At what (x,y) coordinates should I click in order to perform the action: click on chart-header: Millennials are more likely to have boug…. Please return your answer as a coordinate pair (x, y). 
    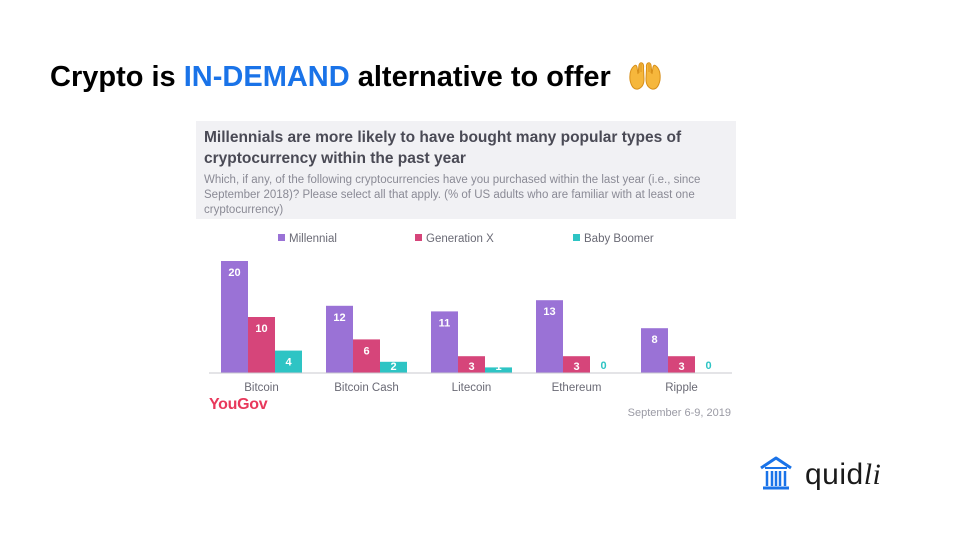
    Looking at the image, I should click on (466, 170).